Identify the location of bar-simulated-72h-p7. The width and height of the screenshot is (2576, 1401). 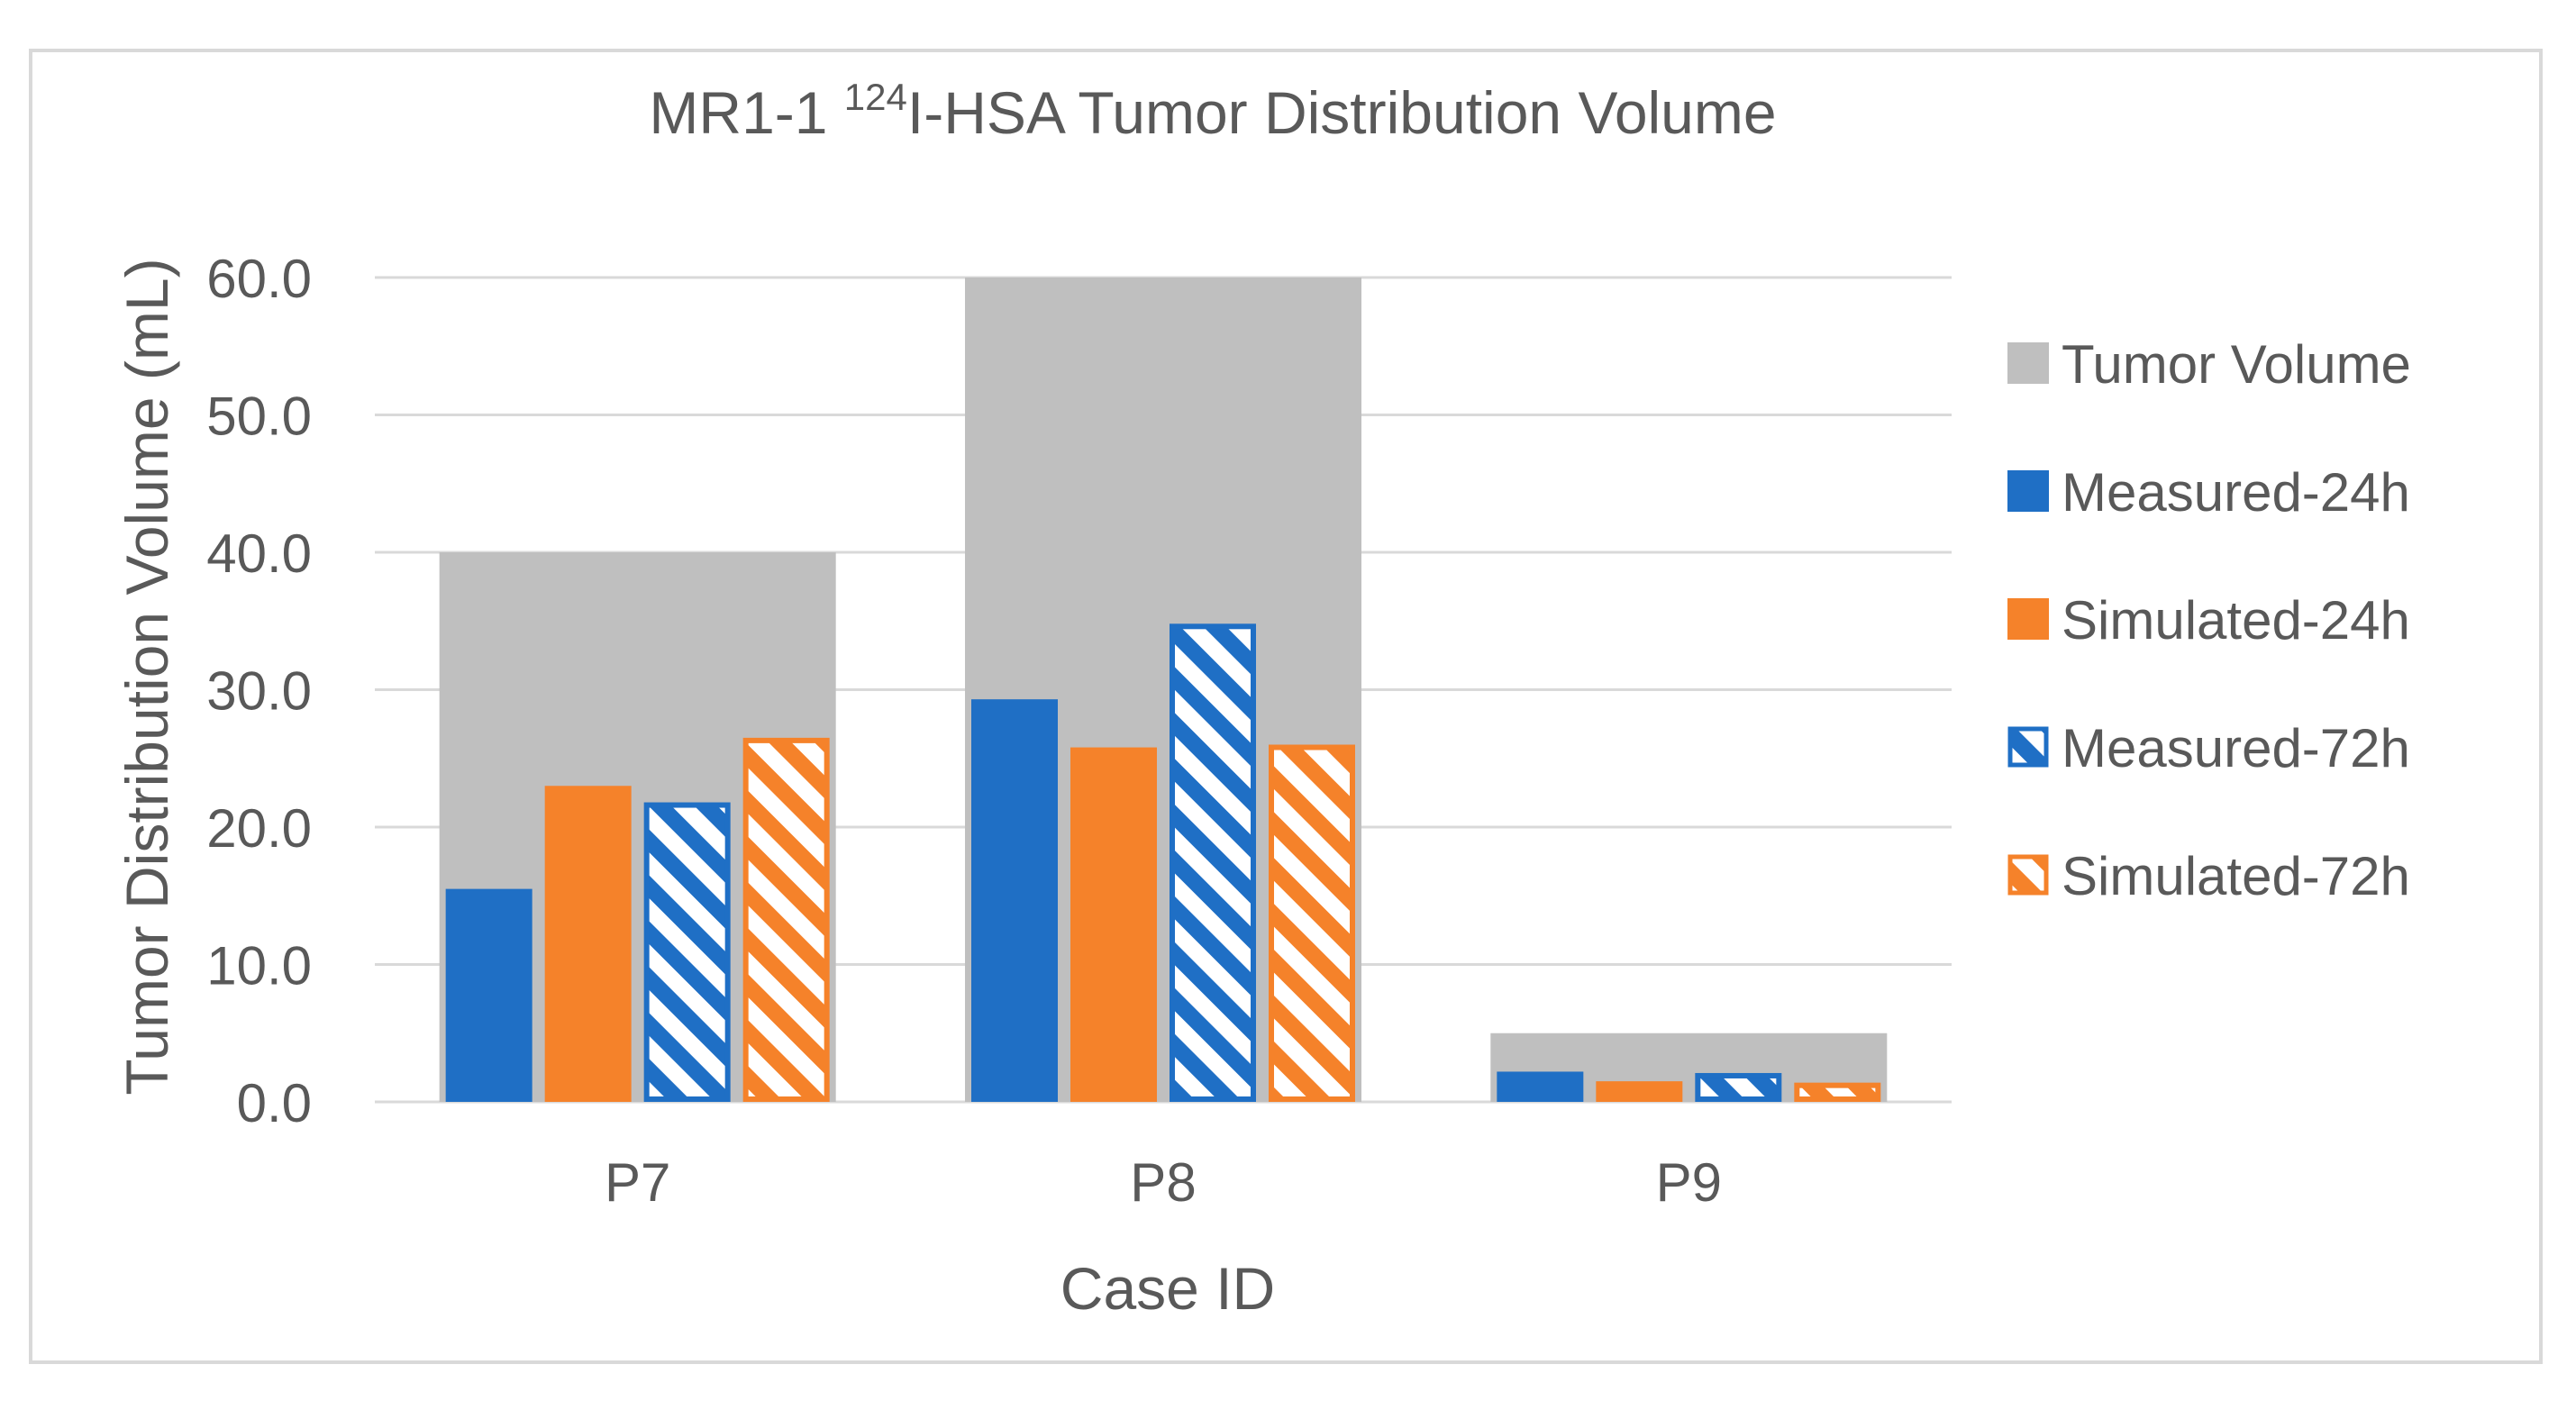
(786, 919).